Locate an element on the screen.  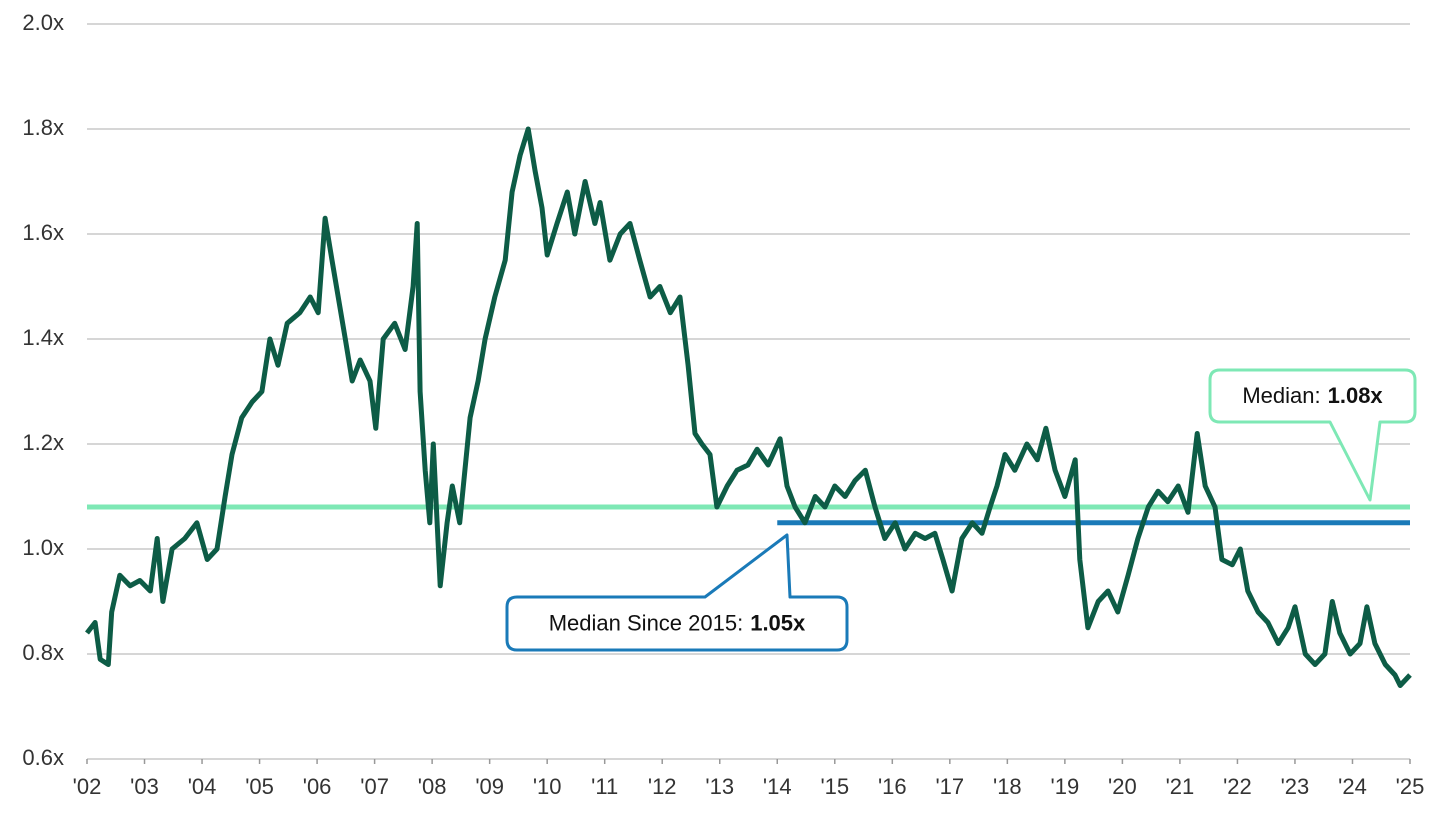
y-tick-label: 1.8x is located at coordinates (43, 127).